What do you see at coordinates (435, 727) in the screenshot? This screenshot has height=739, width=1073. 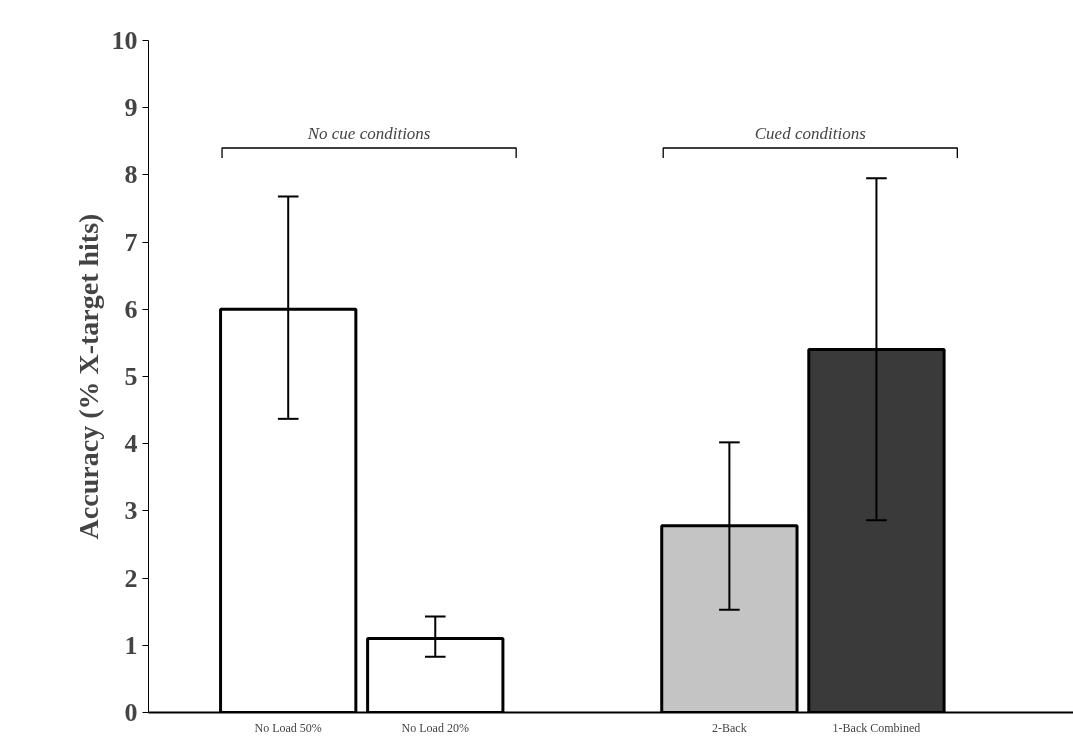 I see `x-tick-label: No Load 20%` at bounding box center [435, 727].